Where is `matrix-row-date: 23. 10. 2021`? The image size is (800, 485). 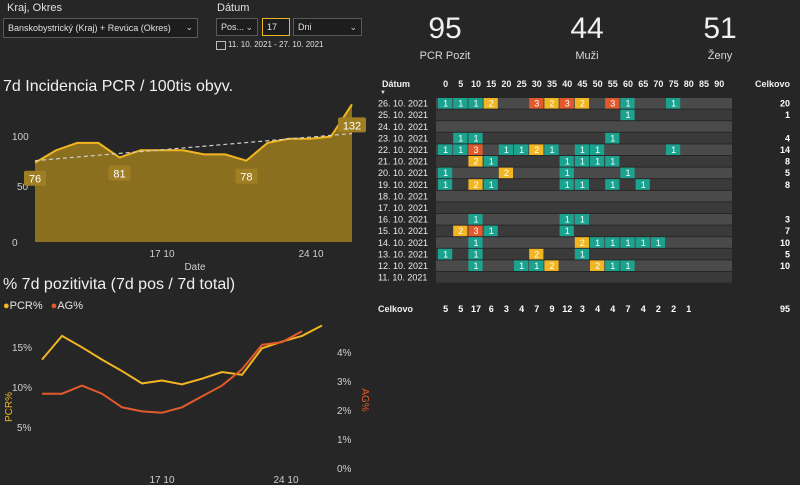
matrix-row-date: 23. 10. 2021 is located at coordinates (403, 138).